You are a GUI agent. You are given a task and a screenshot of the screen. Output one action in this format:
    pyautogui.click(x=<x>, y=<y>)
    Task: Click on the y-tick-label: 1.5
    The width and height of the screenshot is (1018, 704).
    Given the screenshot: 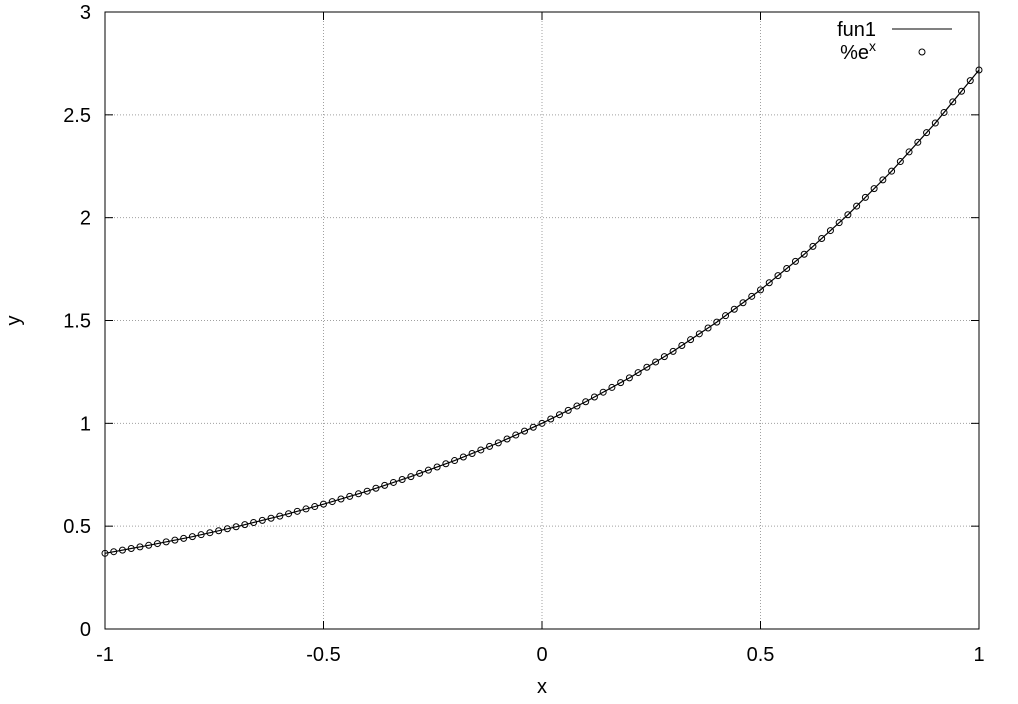 What is the action you would take?
    pyautogui.click(x=77, y=322)
    